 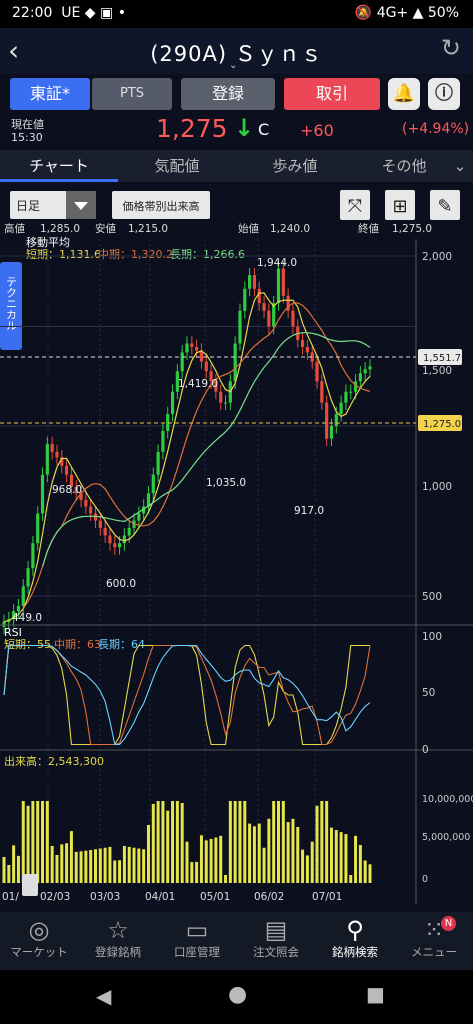 I want to click on page-title: (290A) Ｓｙｎｓ, so click(x=236, y=54).